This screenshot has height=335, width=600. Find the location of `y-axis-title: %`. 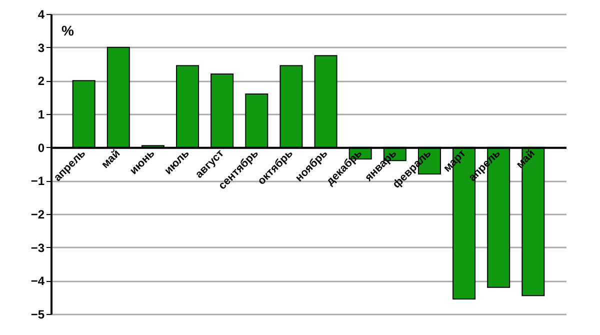

y-axis-title: % is located at coordinates (68, 30).